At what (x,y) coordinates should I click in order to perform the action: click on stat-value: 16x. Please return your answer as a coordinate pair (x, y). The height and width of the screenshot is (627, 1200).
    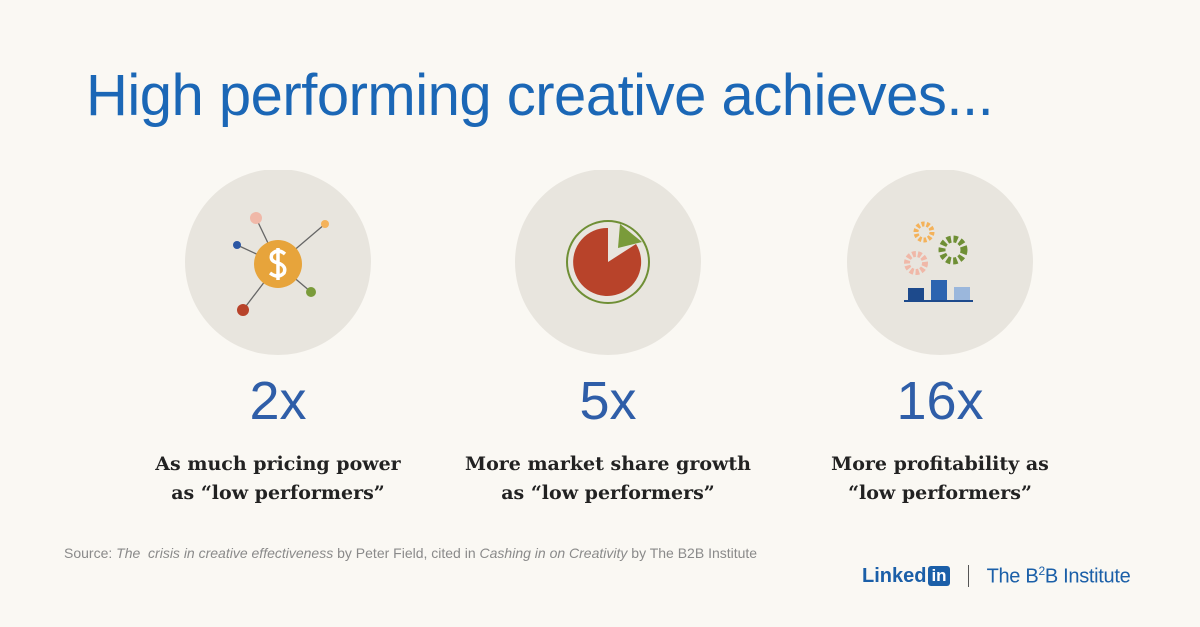
    Looking at the image, I should click on (940, 401).